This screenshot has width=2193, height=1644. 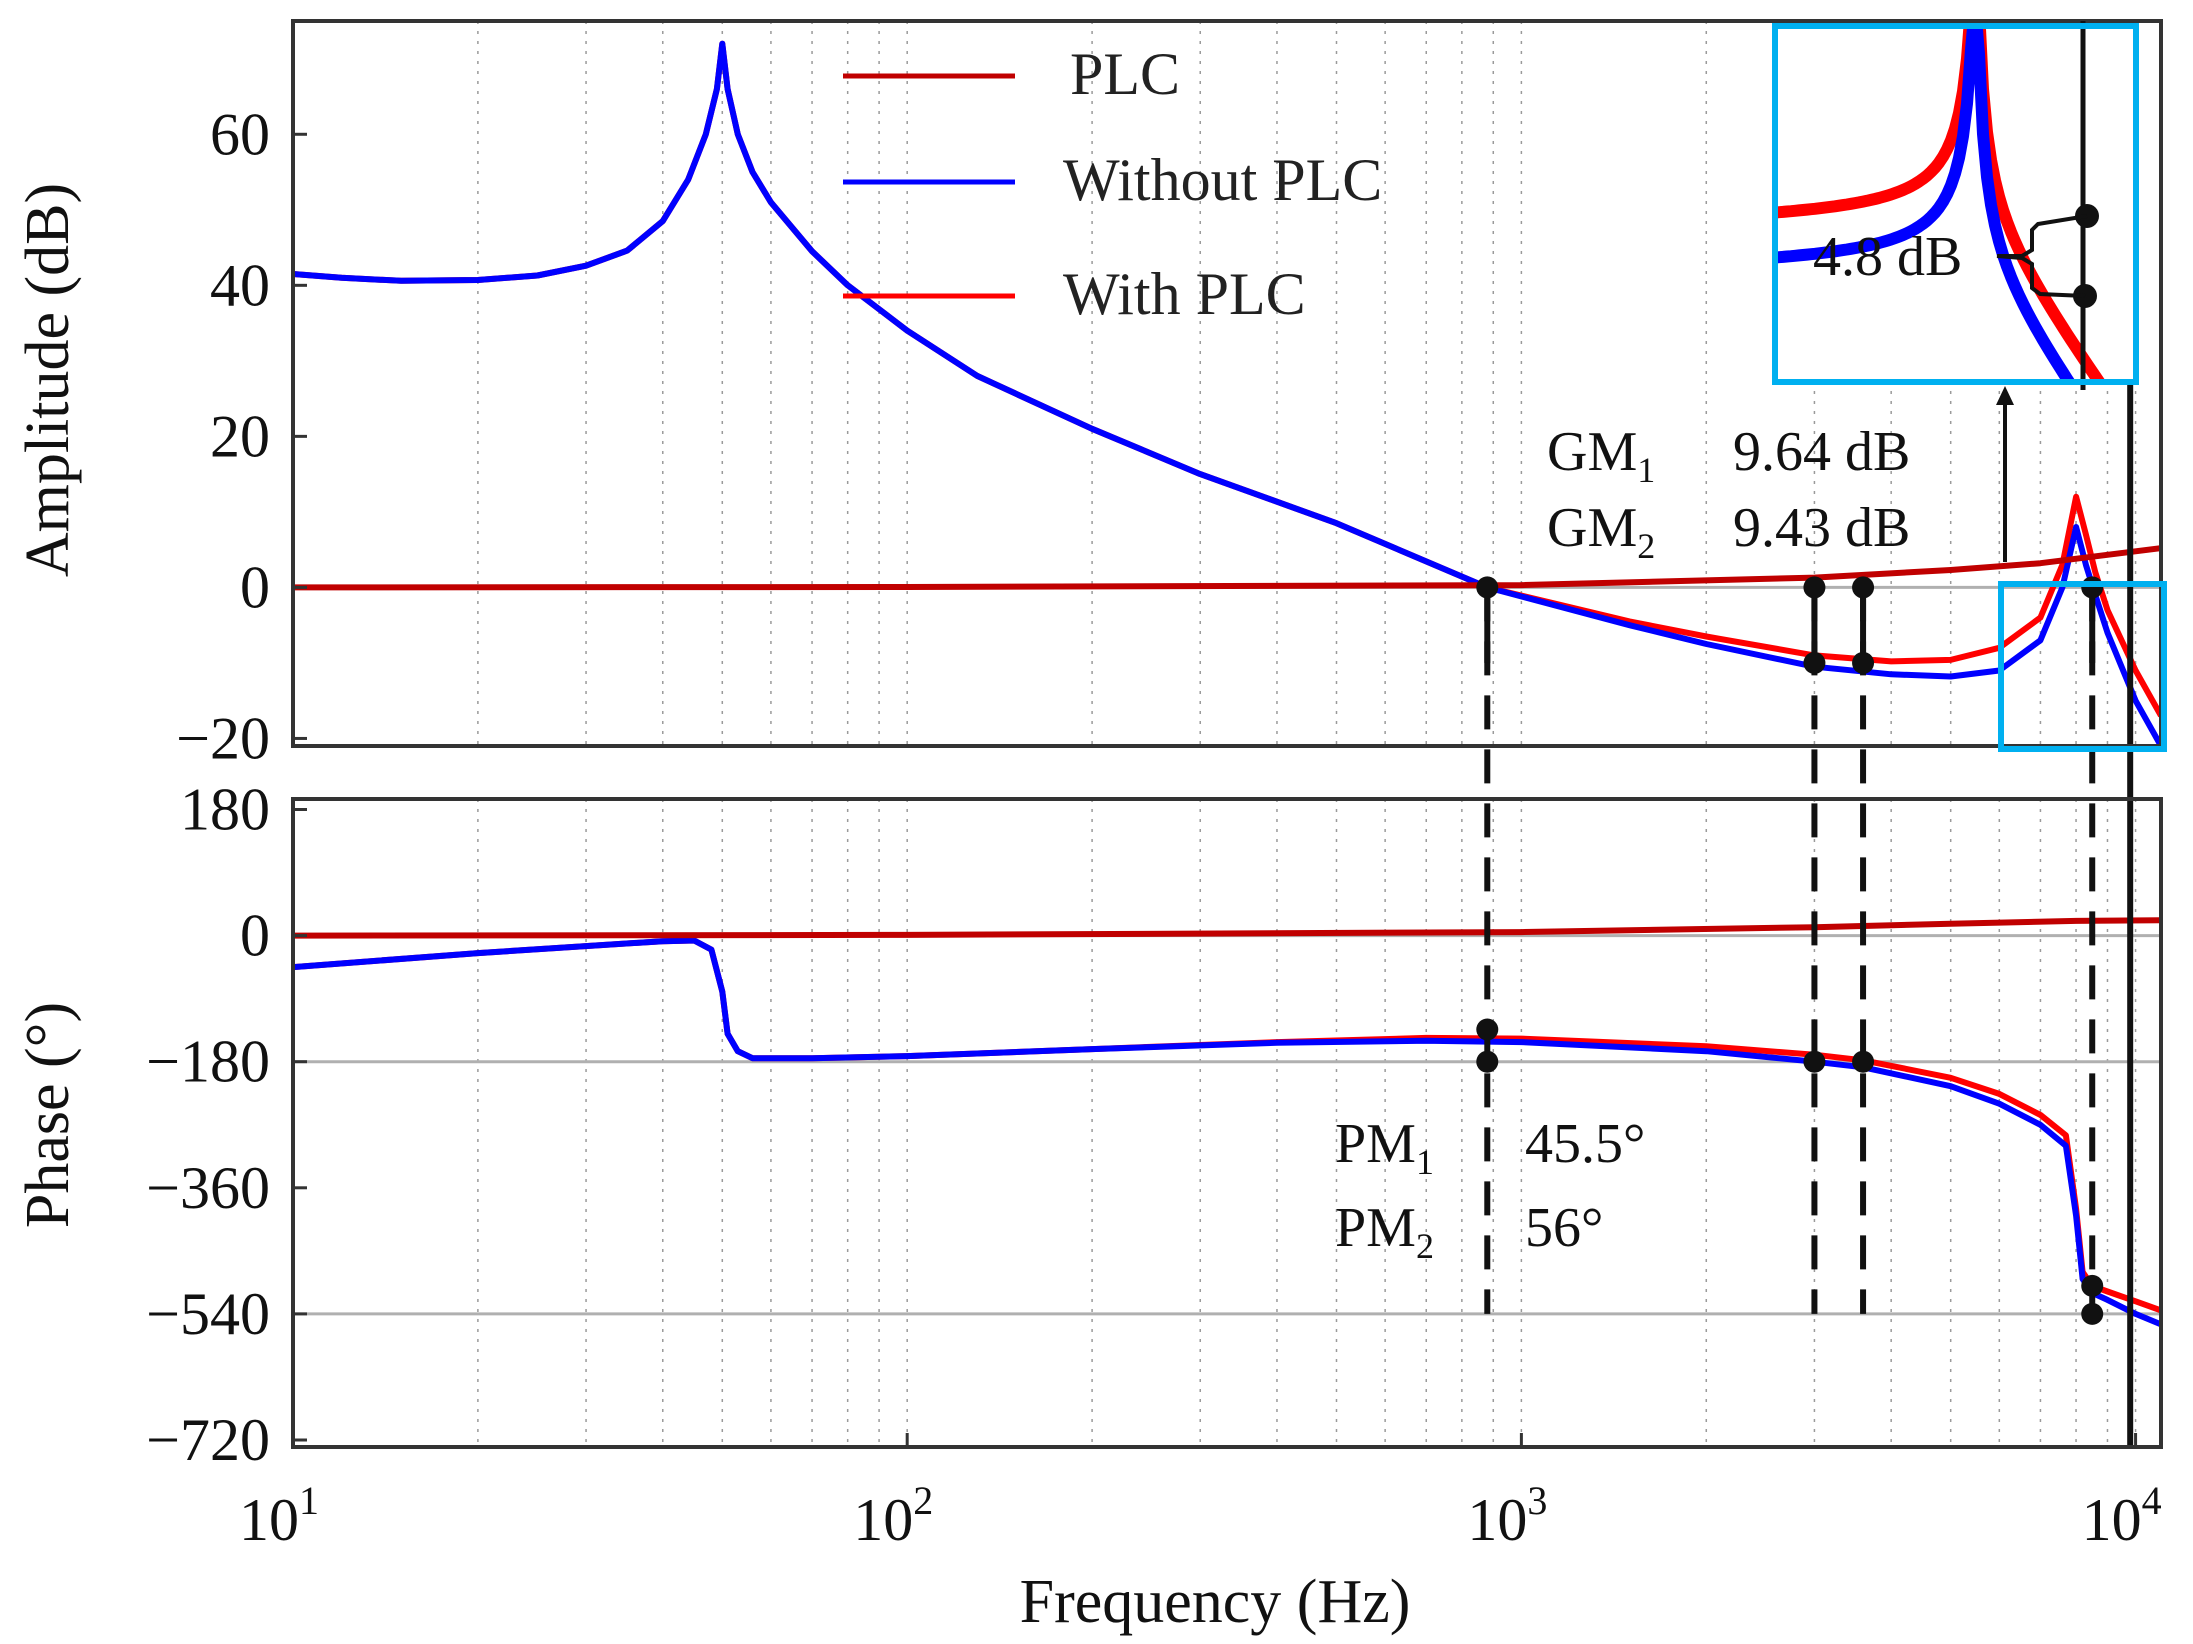 What do you see at coordinates (2042, 256) in the screenshot?
I see `inset-brace` at bounding box center [2042, 256].